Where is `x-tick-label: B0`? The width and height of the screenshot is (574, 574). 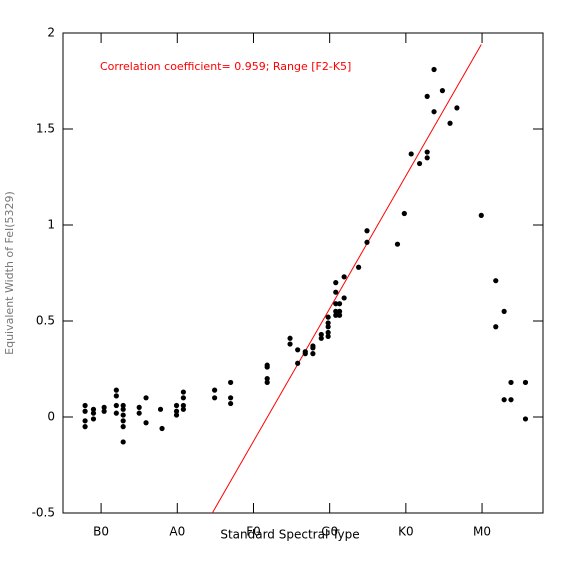 x-tick-label: B0 is located at coordinates (101, 532).